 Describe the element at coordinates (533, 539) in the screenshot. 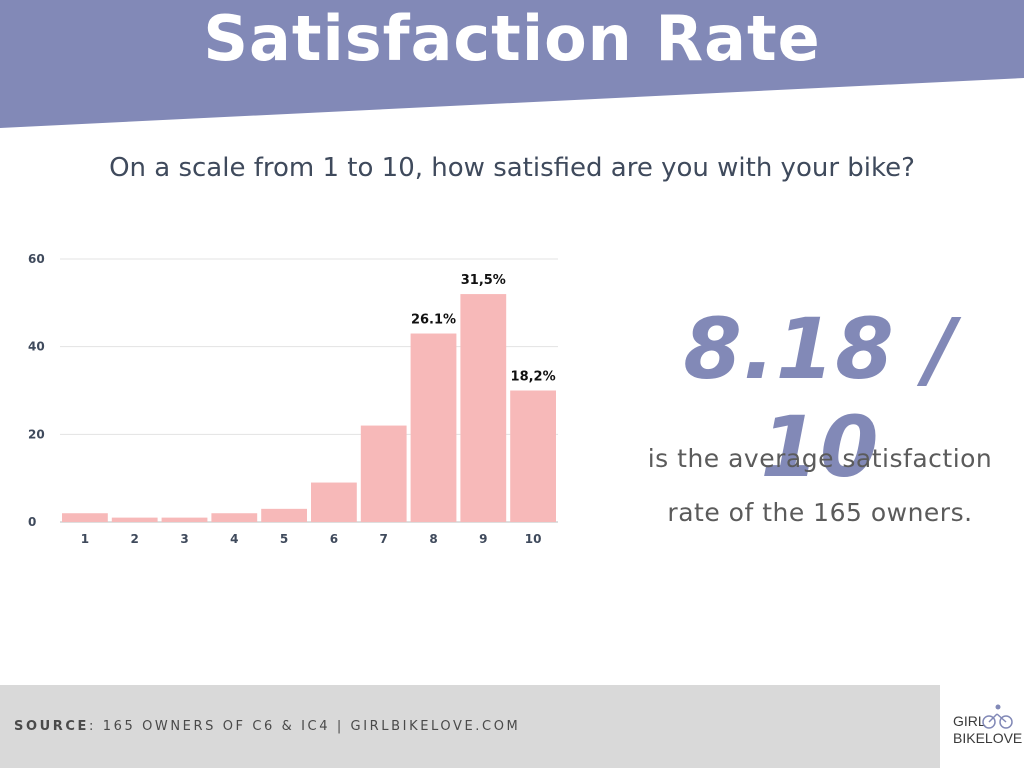

I see `x-tick-label: 10` at that location.